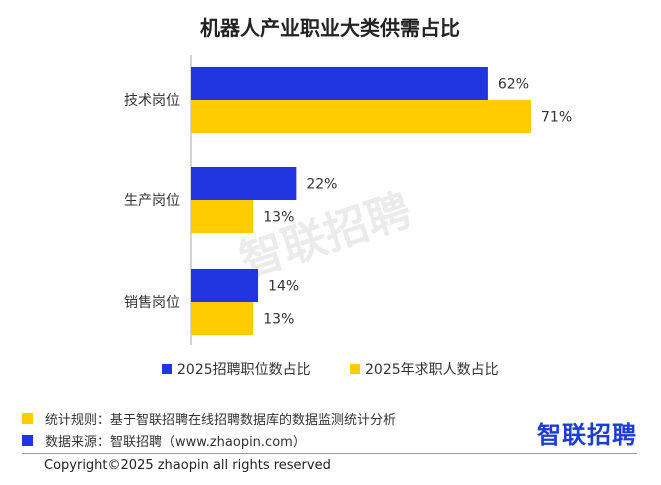 The height and width of the screenshot is (485, 661). I want to click on footer-divider, so click(329, 453).